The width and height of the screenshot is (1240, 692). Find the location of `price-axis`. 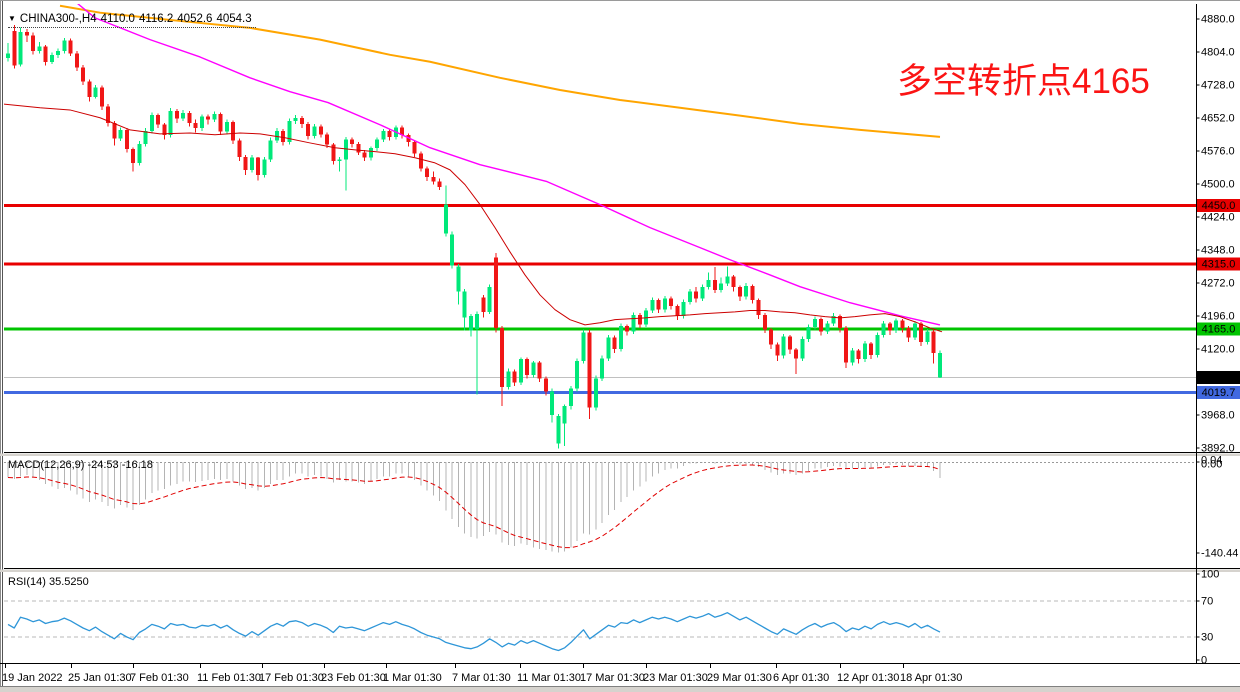

price-axis is located at coordinates (1218, 333).